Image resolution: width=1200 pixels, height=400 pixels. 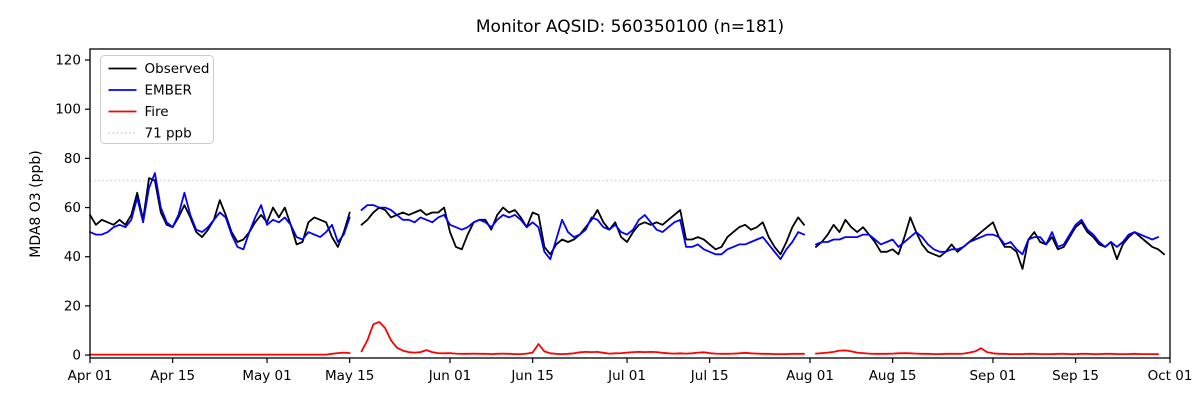 I want to click on x-tick-label: Jun 15, so click(x=532, y=376).